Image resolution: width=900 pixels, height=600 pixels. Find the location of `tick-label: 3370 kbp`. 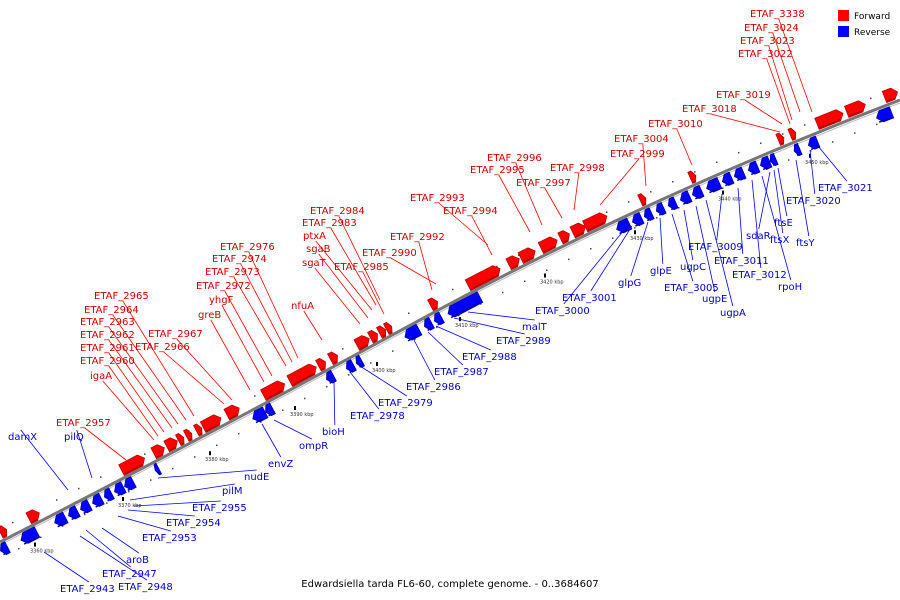

tick-label: 3370 kbp is located at coordinates (130, 506).